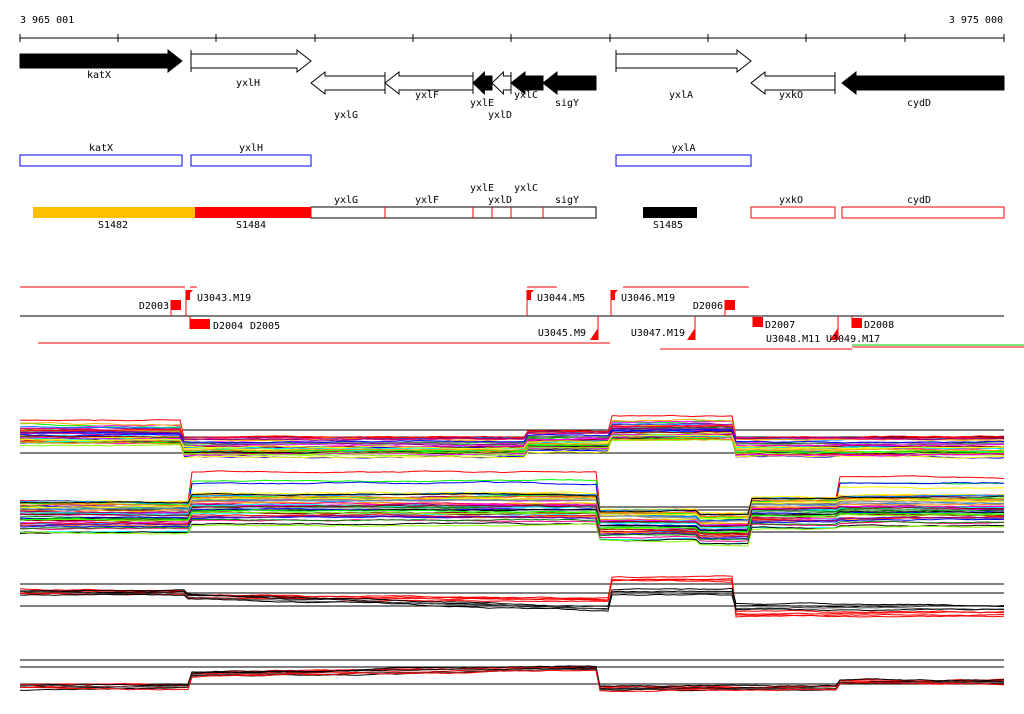 The image size is (1024, 714). What do you see at coordinates (853, 339) in the screenshot?
I see `feature-label: U3049.M17` at bounding box center [853, 339].